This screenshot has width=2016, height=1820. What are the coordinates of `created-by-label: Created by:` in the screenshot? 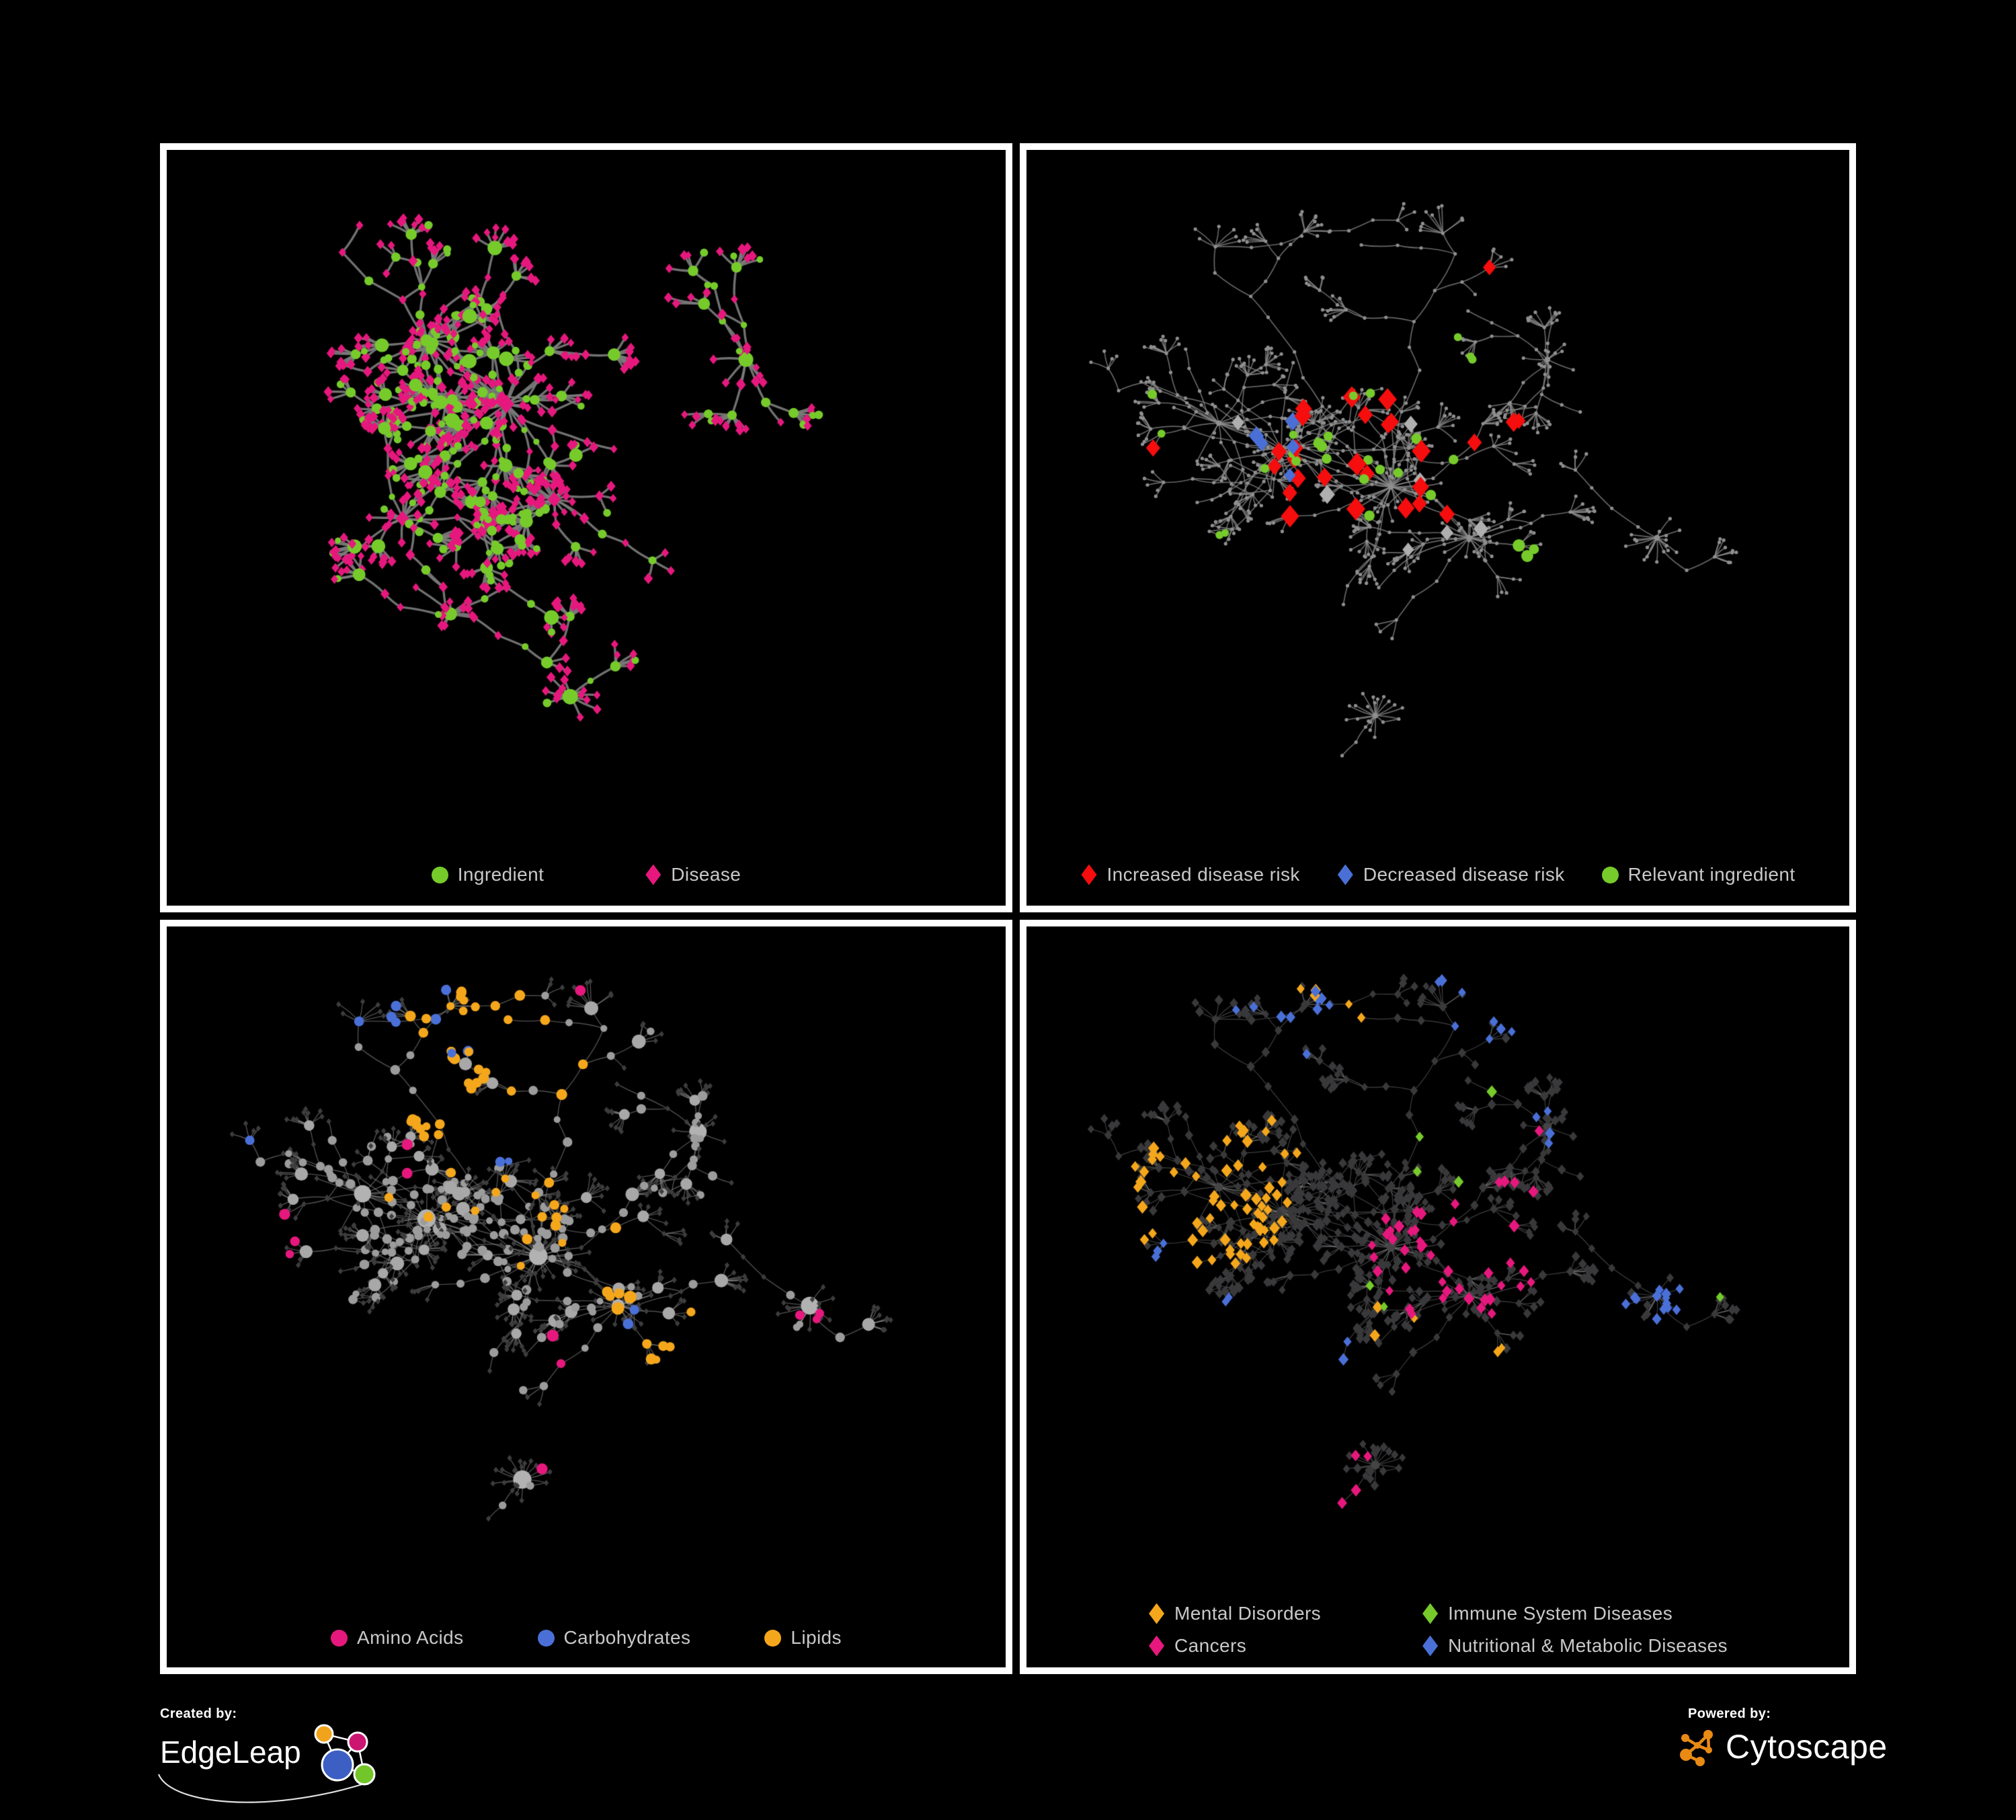 It's located at (198, 1713).